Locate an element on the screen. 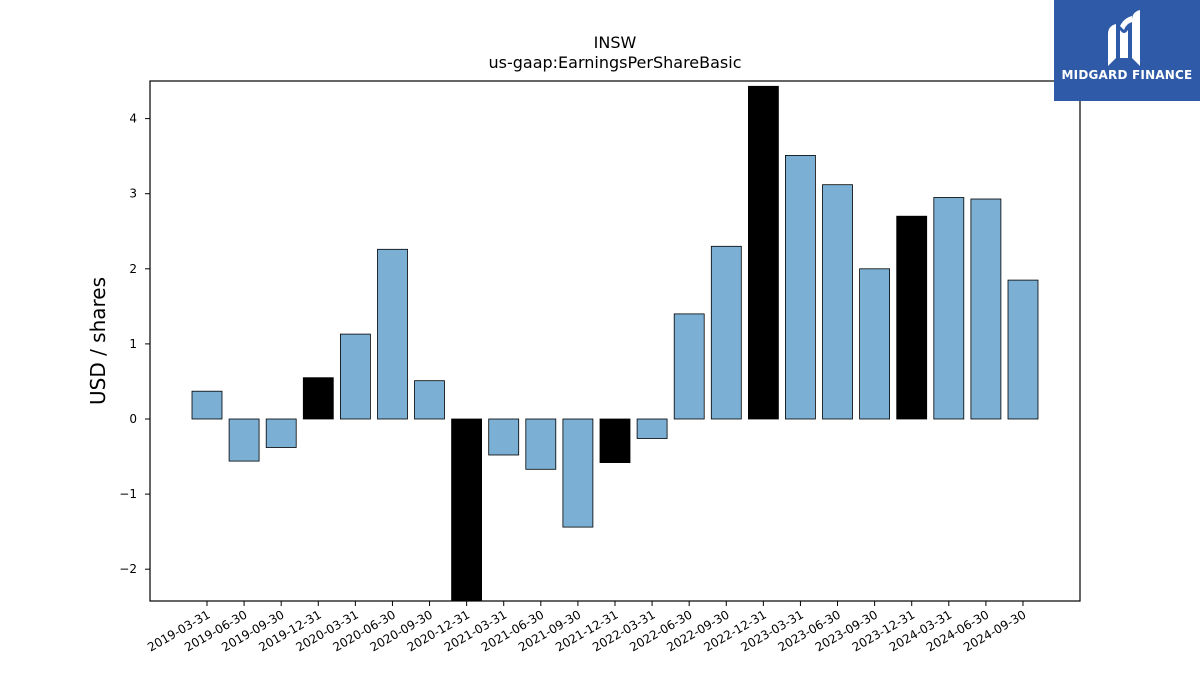  y-tick-label: −2 is located at coordinates (128, 569).